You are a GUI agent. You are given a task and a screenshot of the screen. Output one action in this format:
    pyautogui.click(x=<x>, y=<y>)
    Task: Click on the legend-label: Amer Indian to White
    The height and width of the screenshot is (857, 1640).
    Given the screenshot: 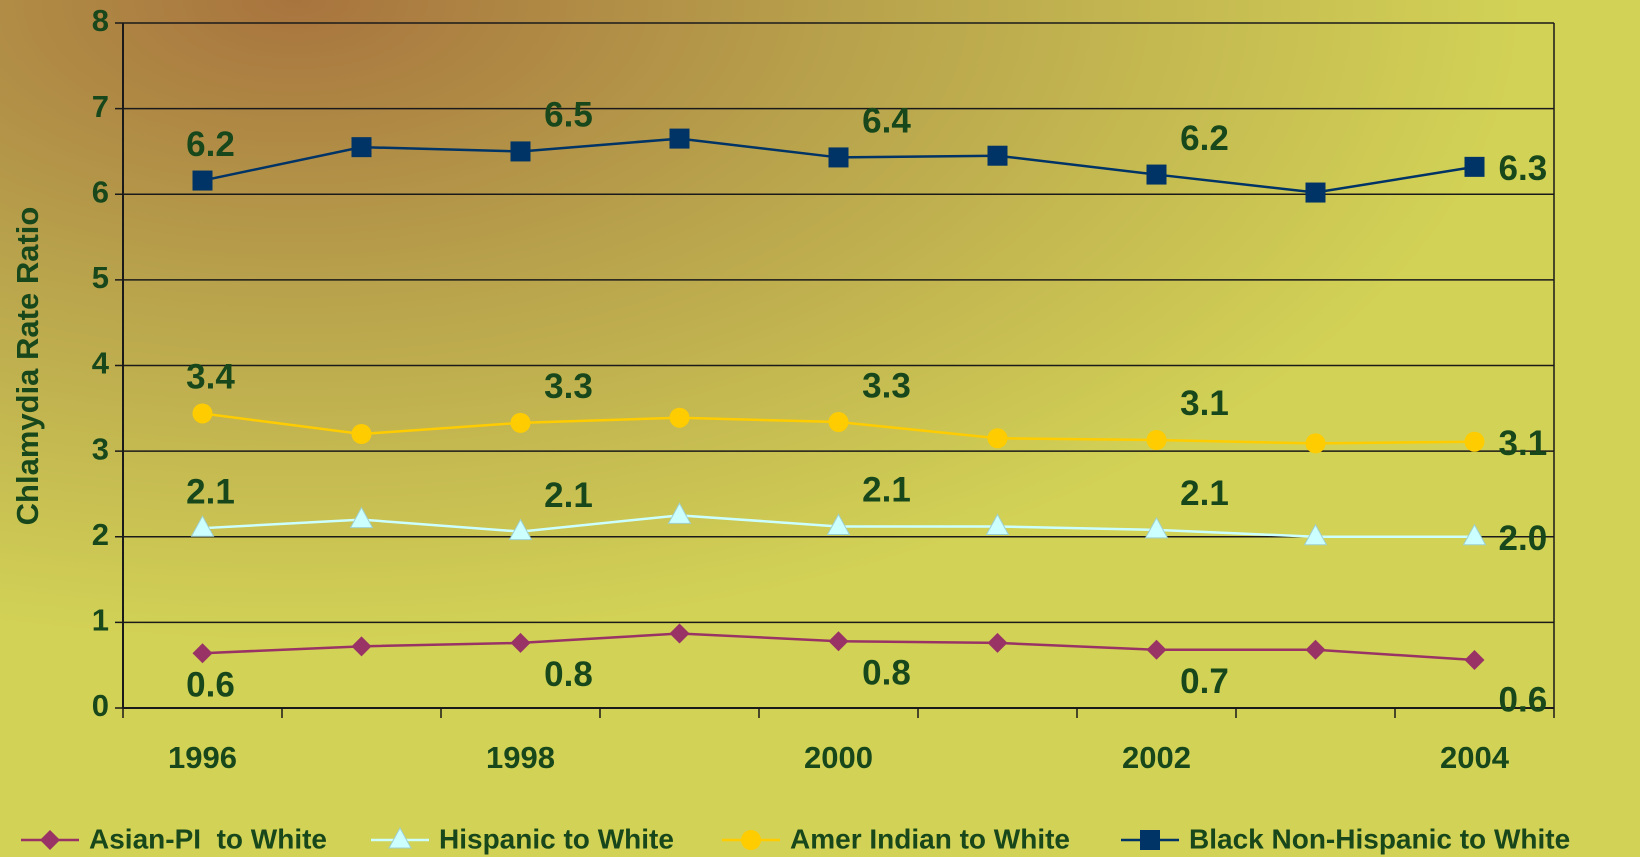 What is the action you would take?
    pyautogui.click(x=930, y=838)
    